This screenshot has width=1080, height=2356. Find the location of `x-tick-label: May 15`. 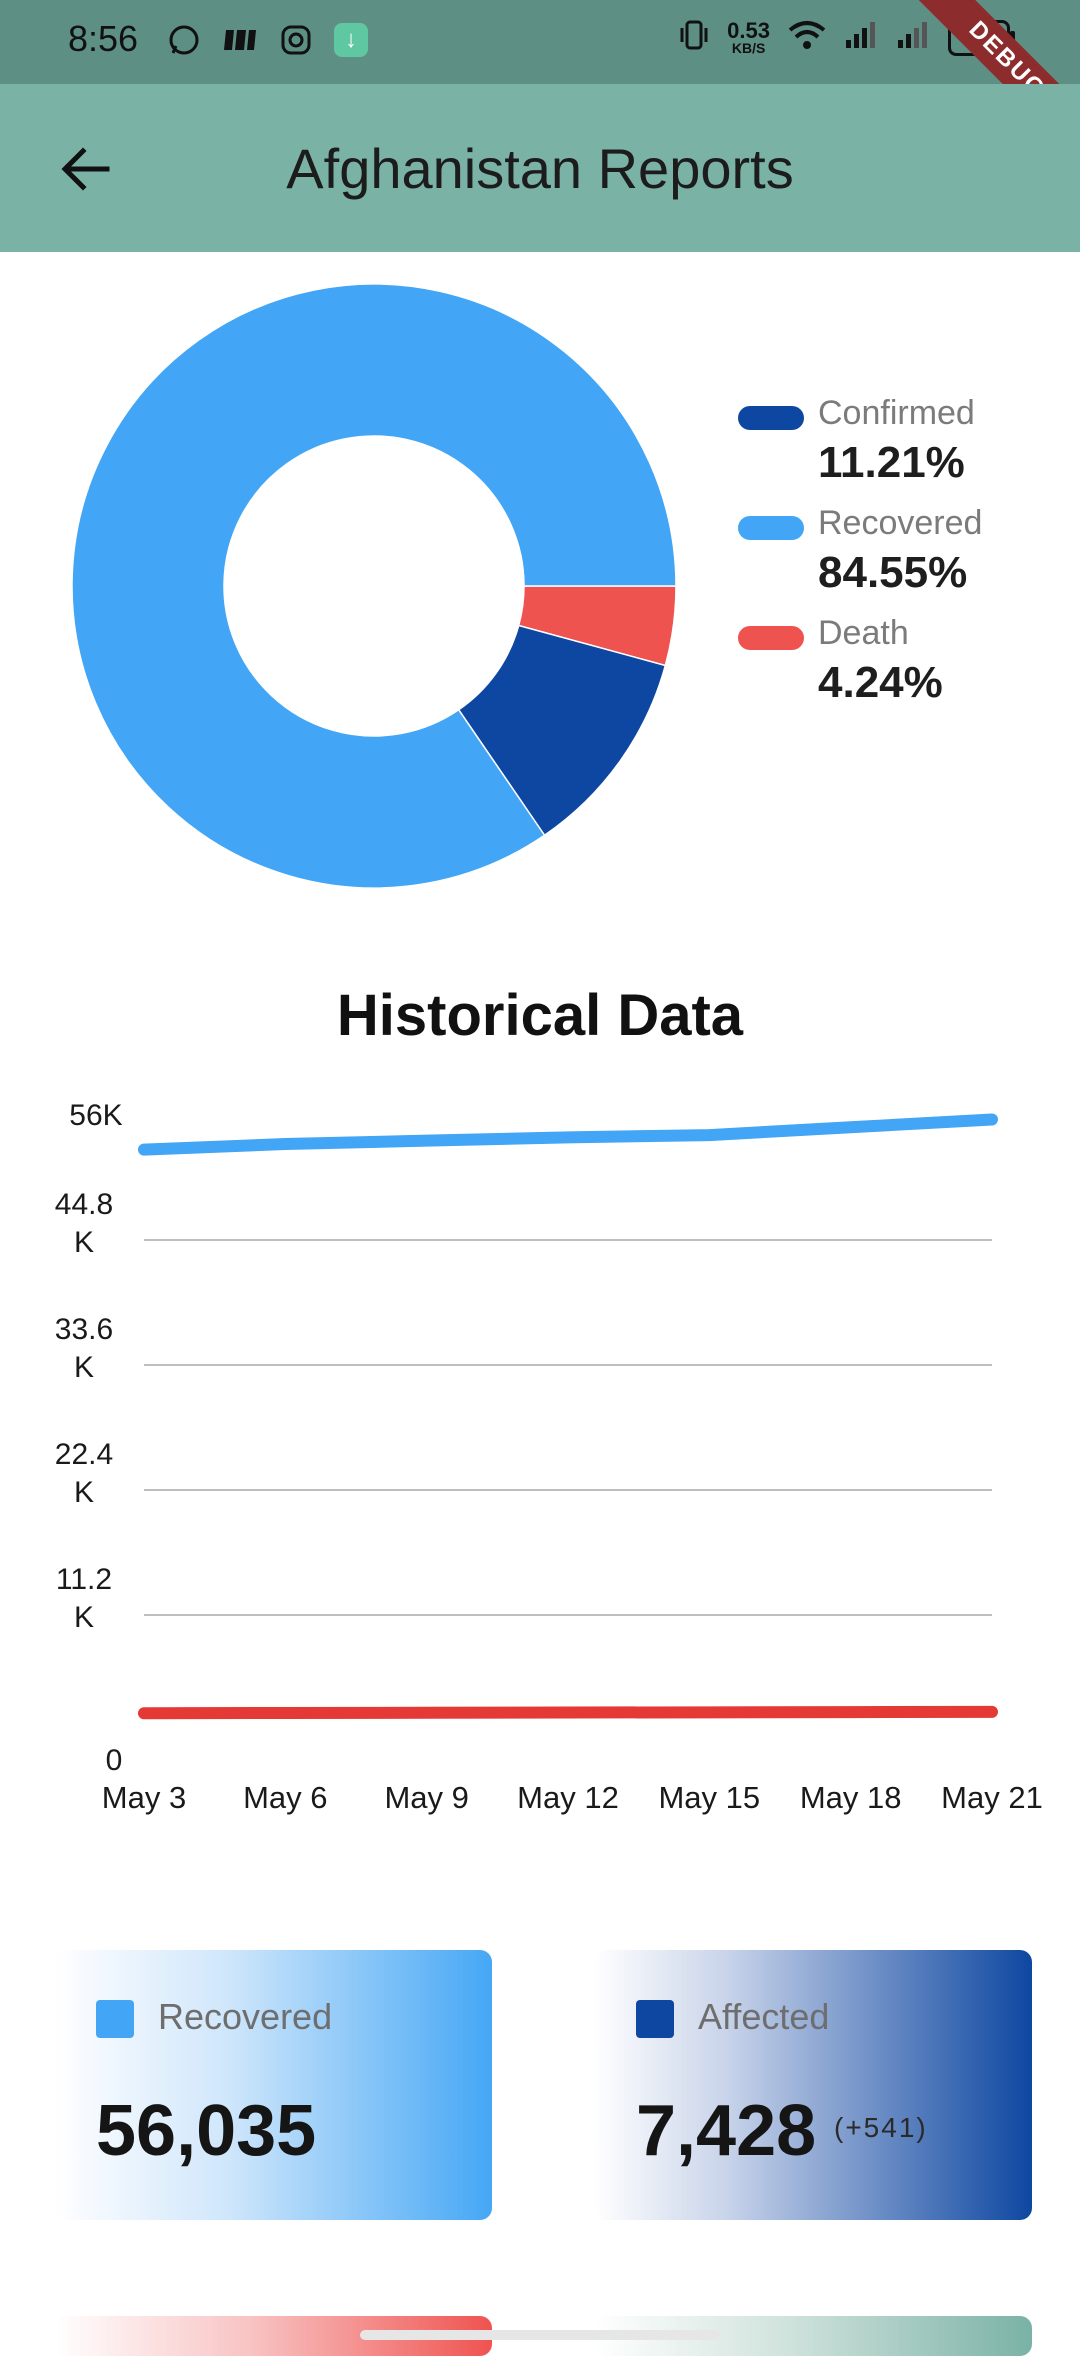

x-tick-label: May 15 is located at coordinates (709, 1797).